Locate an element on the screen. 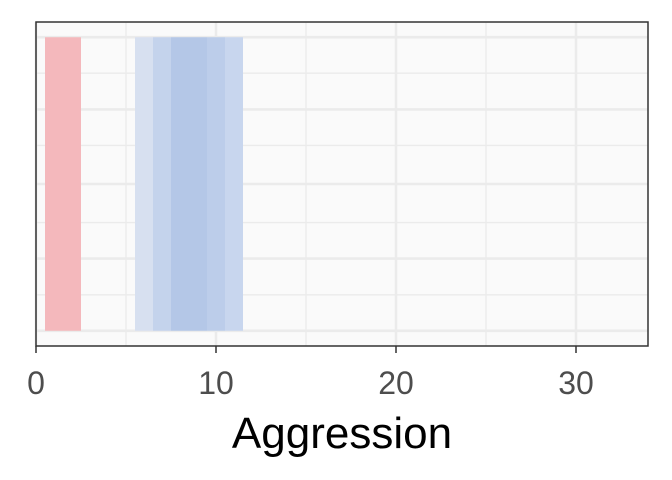  x-axis-title: Aggression is located at coordinates (342, 433).